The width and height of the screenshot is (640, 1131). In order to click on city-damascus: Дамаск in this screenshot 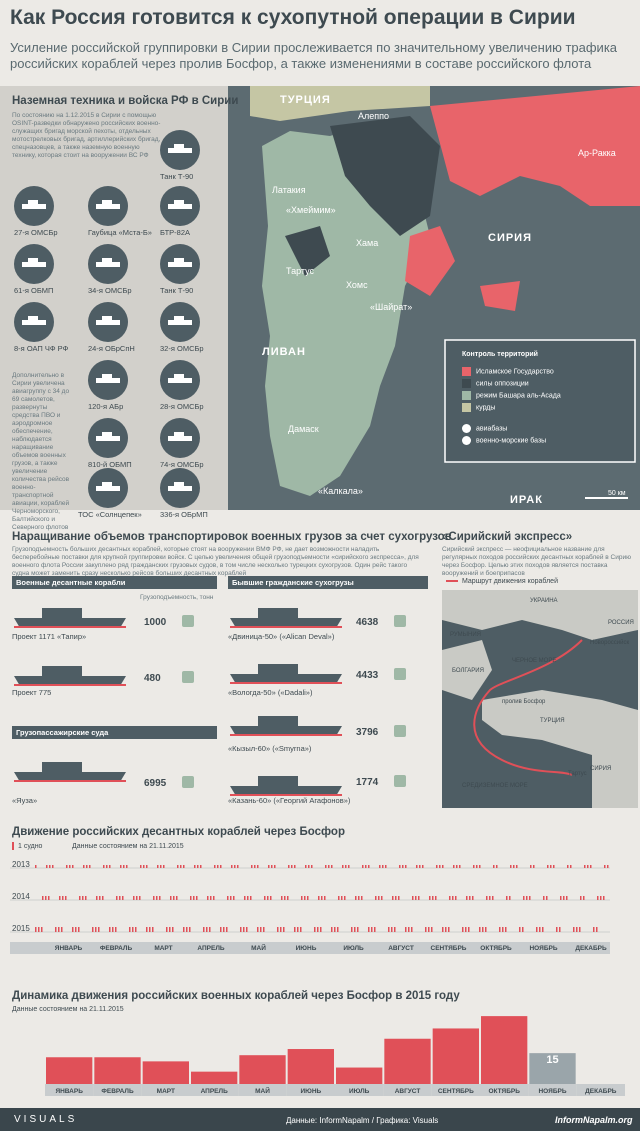, I will do `click(303, 429)`.